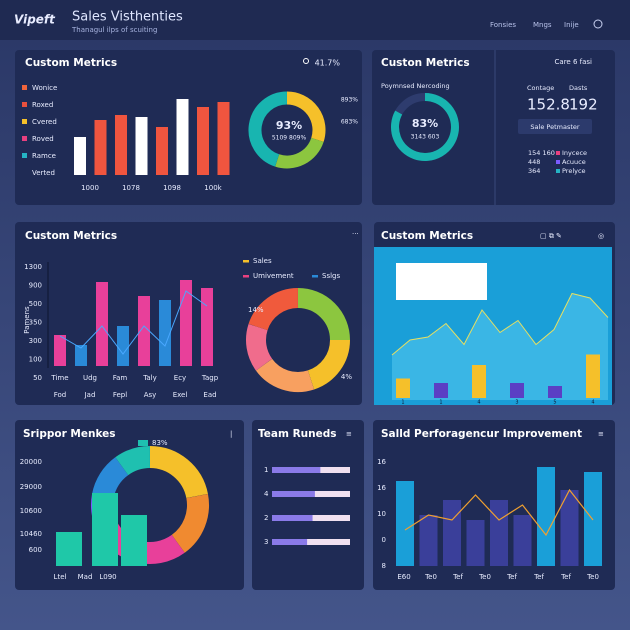 The width and height of the screenshot is (630, 630). Describe the element at coordinates (131, 188) in the screenshot. I see `x-tick-label: 1078` at that location.